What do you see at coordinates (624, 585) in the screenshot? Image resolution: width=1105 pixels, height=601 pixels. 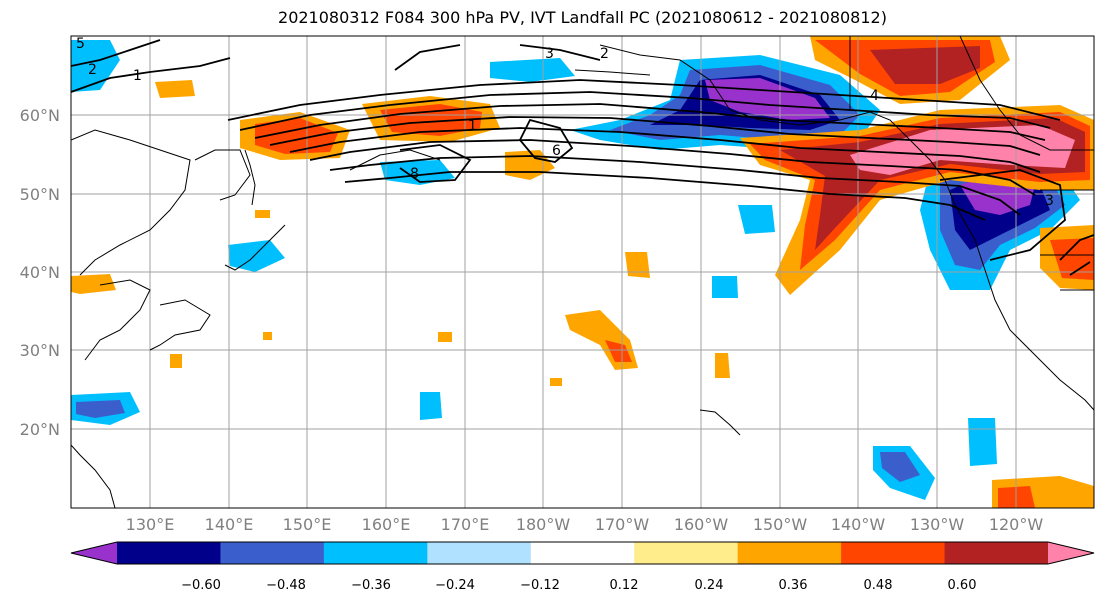 I see `colorbar-tick-label: 0.12` at bounding box center [624, 585].